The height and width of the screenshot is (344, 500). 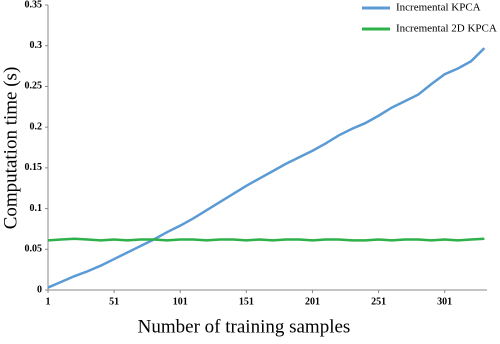 I want to click on x-tick-label: 151, so click(x=246, y=301).